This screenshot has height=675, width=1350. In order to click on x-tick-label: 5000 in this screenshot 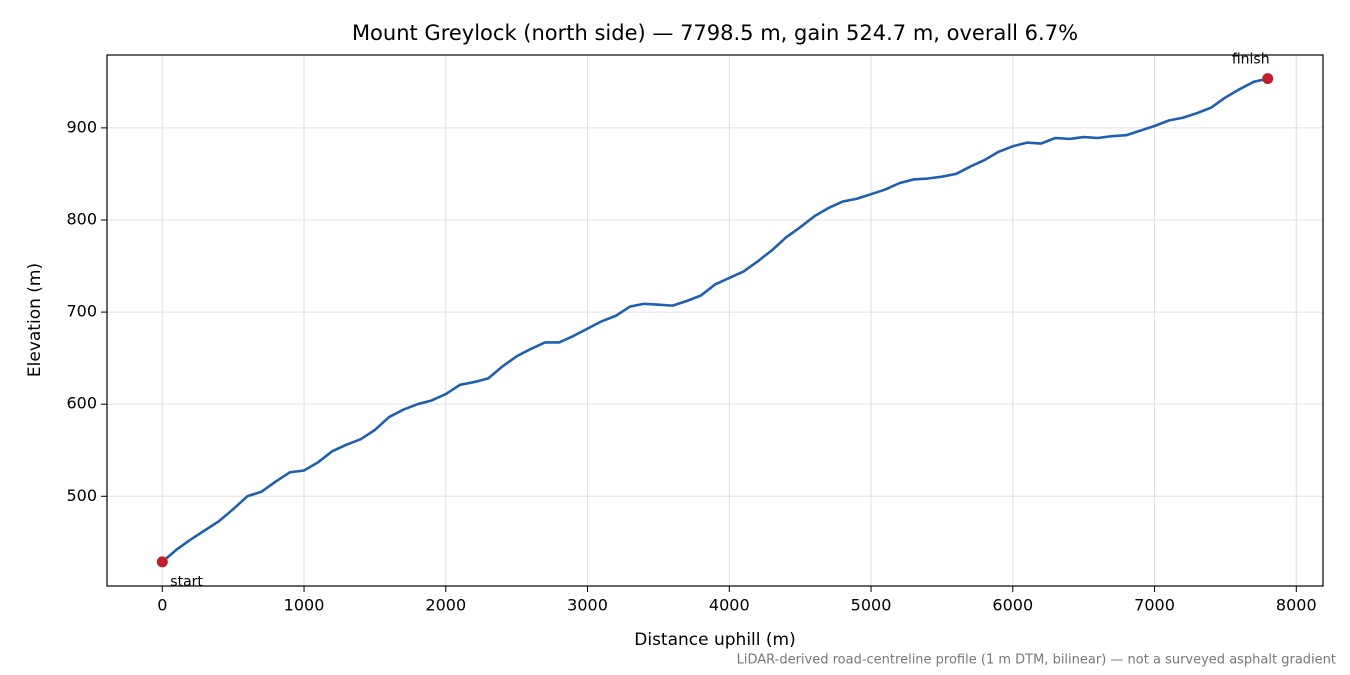, I will do `click(871, 605)`.